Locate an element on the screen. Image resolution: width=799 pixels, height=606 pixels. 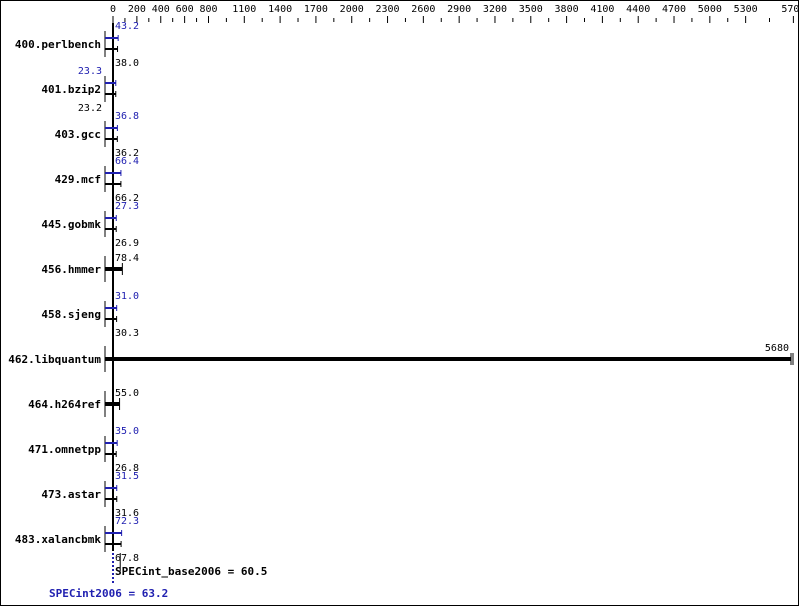
tick-label: 4400 is located at coordinates (638, 9).